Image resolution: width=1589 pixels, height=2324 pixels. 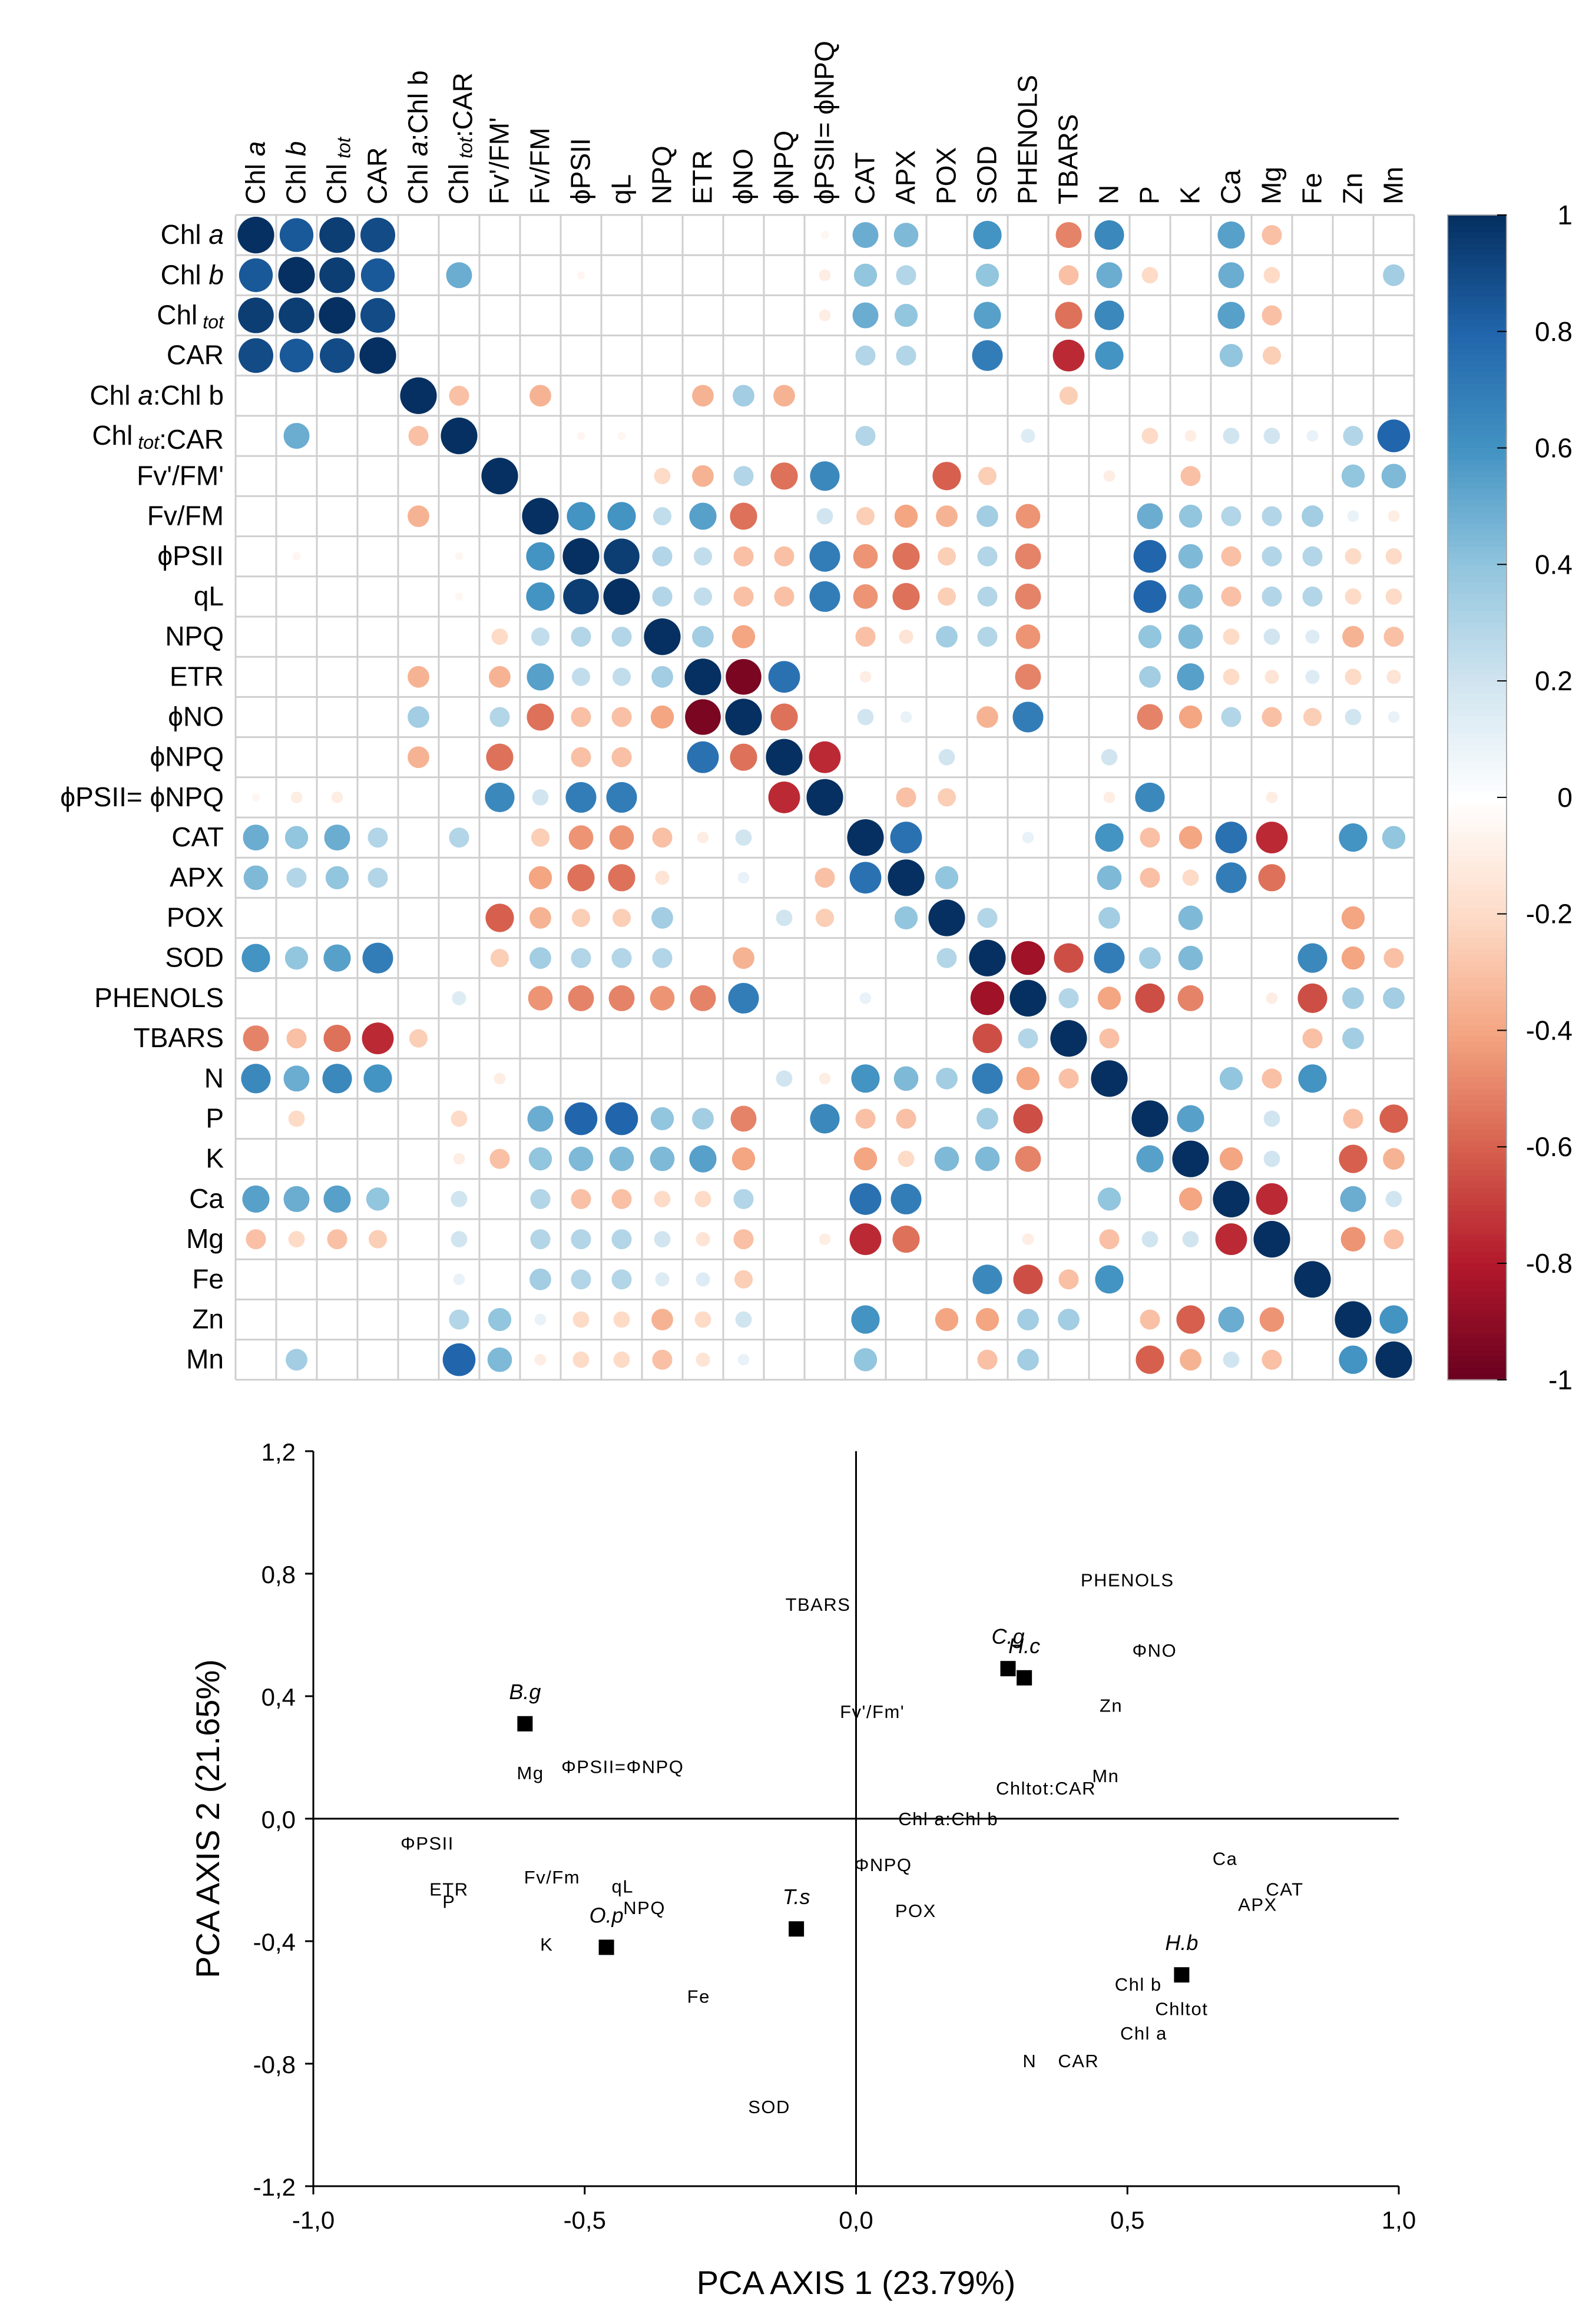 What do you see at coordinates (449, 1889) in the screenshot?
I see `variable-label-etr: ETR` at bounding box center [449, 1889].